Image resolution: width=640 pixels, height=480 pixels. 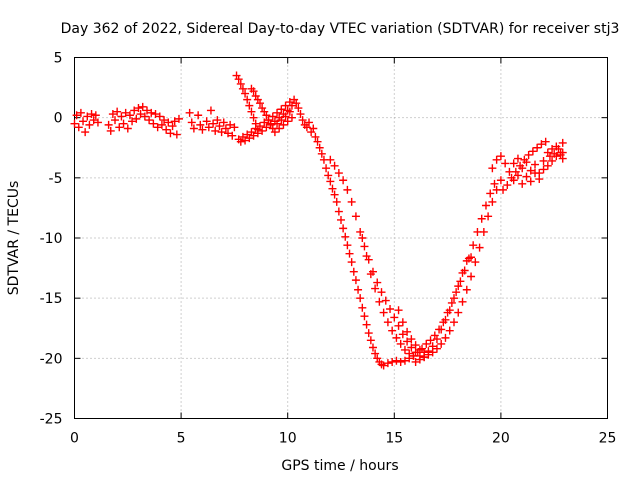 What do you see at coordinates (56, 179) in the screenshot?
I see `y-tick-label: -5` at bounding box center [56, 179].